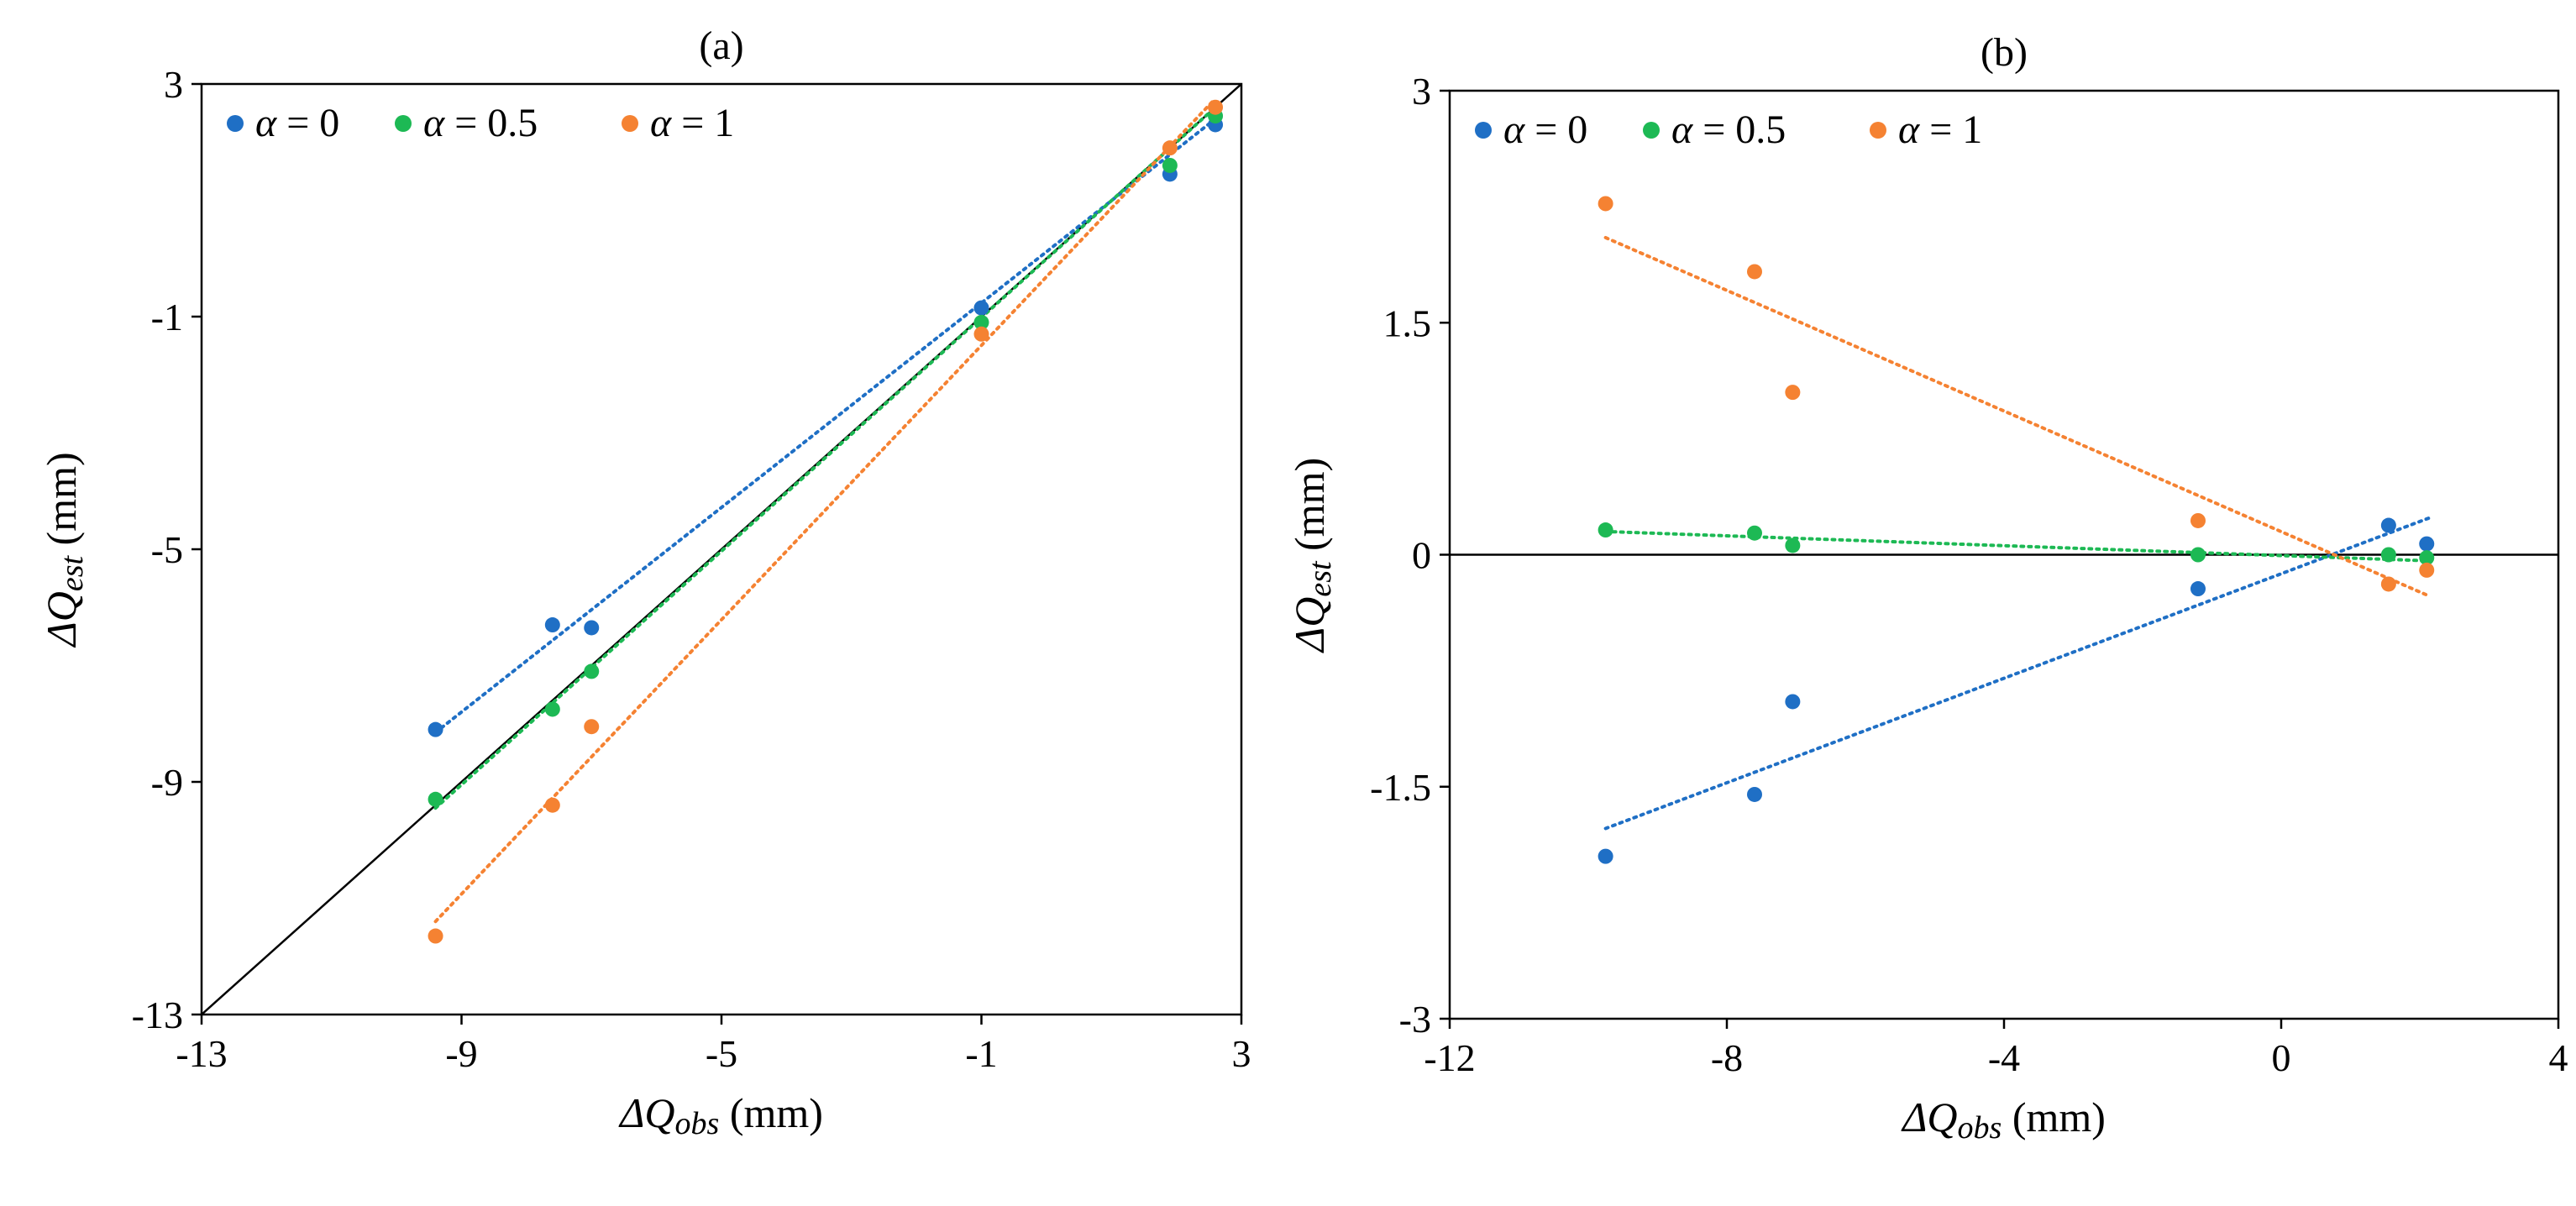 Image resolution: width=2576 pixels, height=1206 pixels. I want to click on x-tick-label: -8, so click(1727, 1057).